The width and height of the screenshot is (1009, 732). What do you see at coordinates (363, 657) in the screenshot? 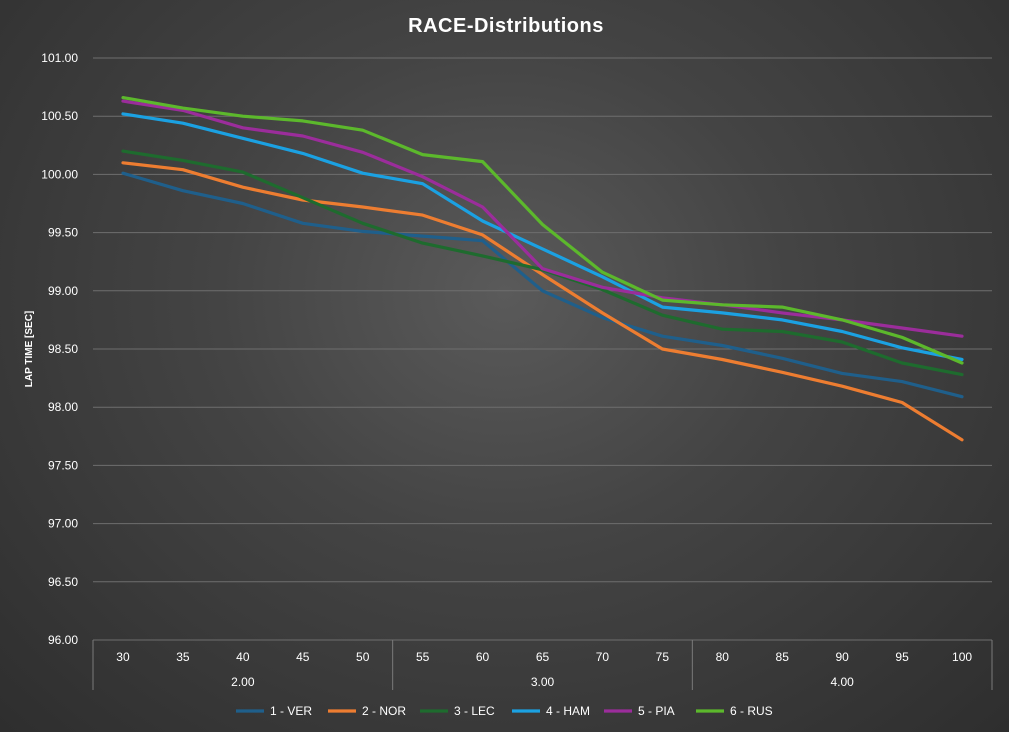
I see `x-tick-label: 50` at bounding box center [363, 657].